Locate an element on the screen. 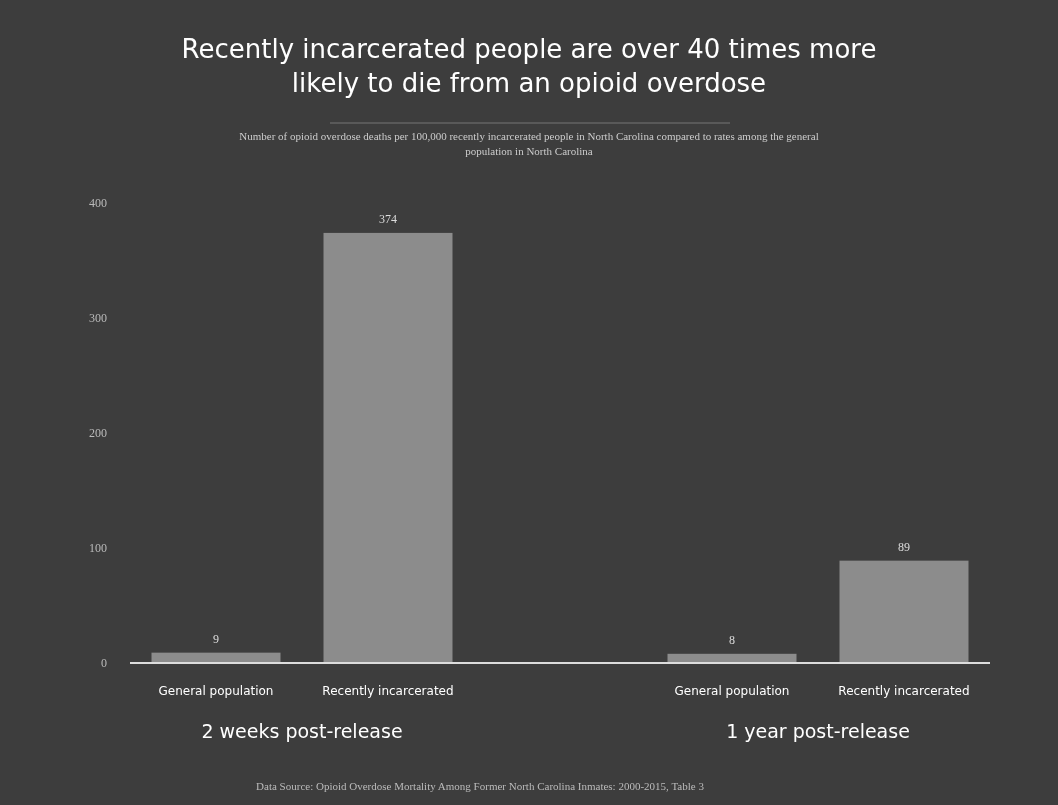 The image size is (1058, 805). text: 2 weeks post-release is located at coordinates (302, 731).